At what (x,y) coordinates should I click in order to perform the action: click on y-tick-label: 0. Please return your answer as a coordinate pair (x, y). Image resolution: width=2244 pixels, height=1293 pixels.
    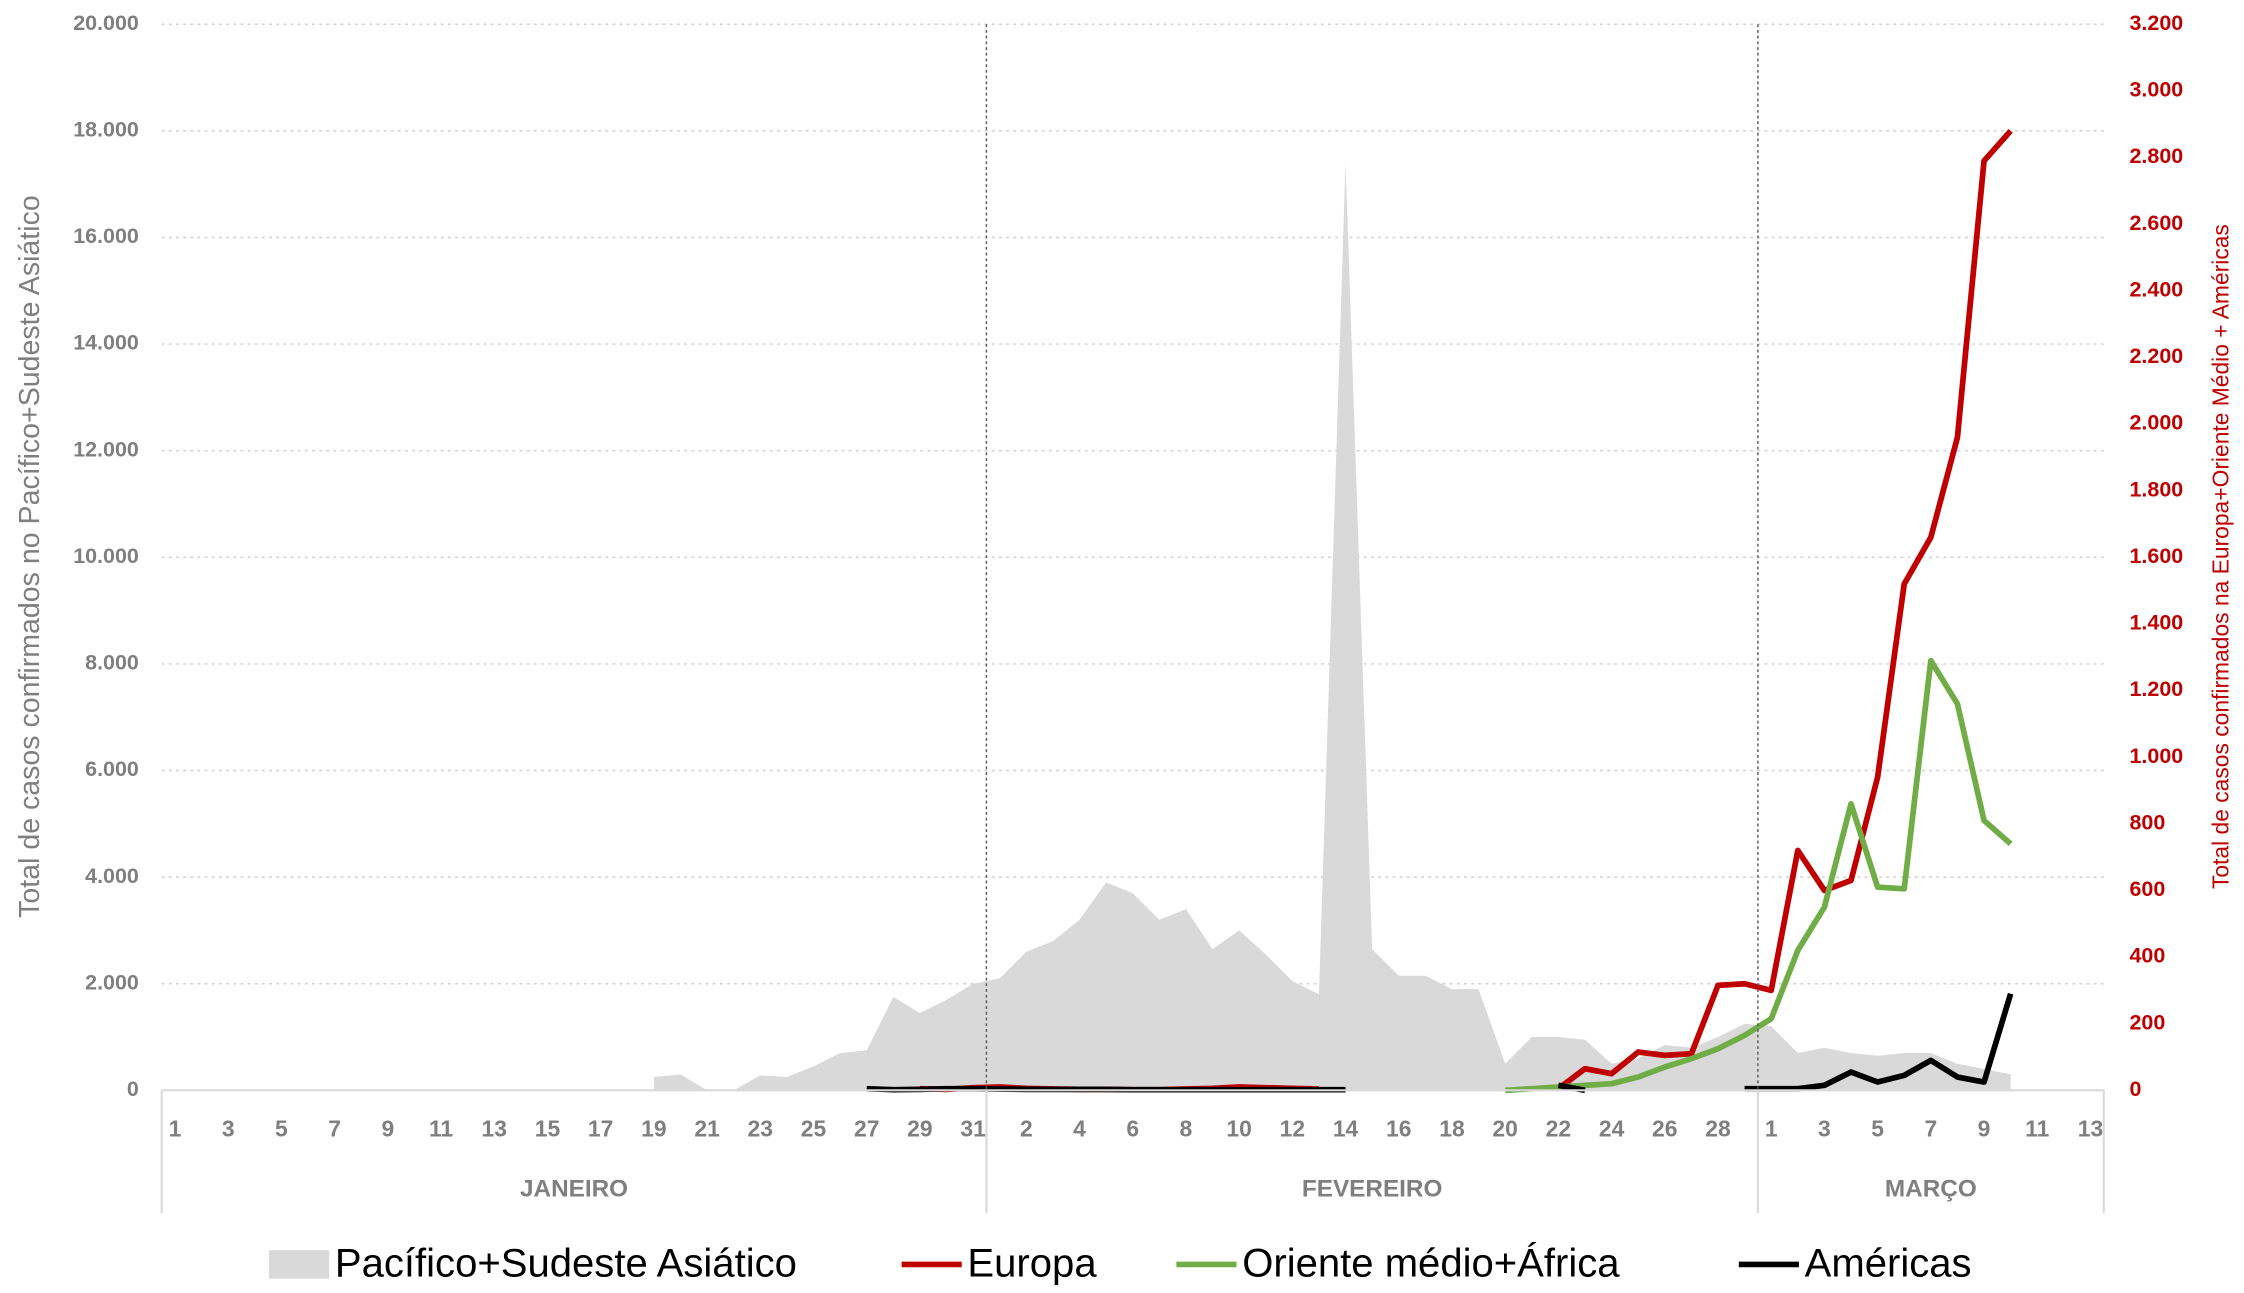
    Looking at the image, I should click on (133, 1089).